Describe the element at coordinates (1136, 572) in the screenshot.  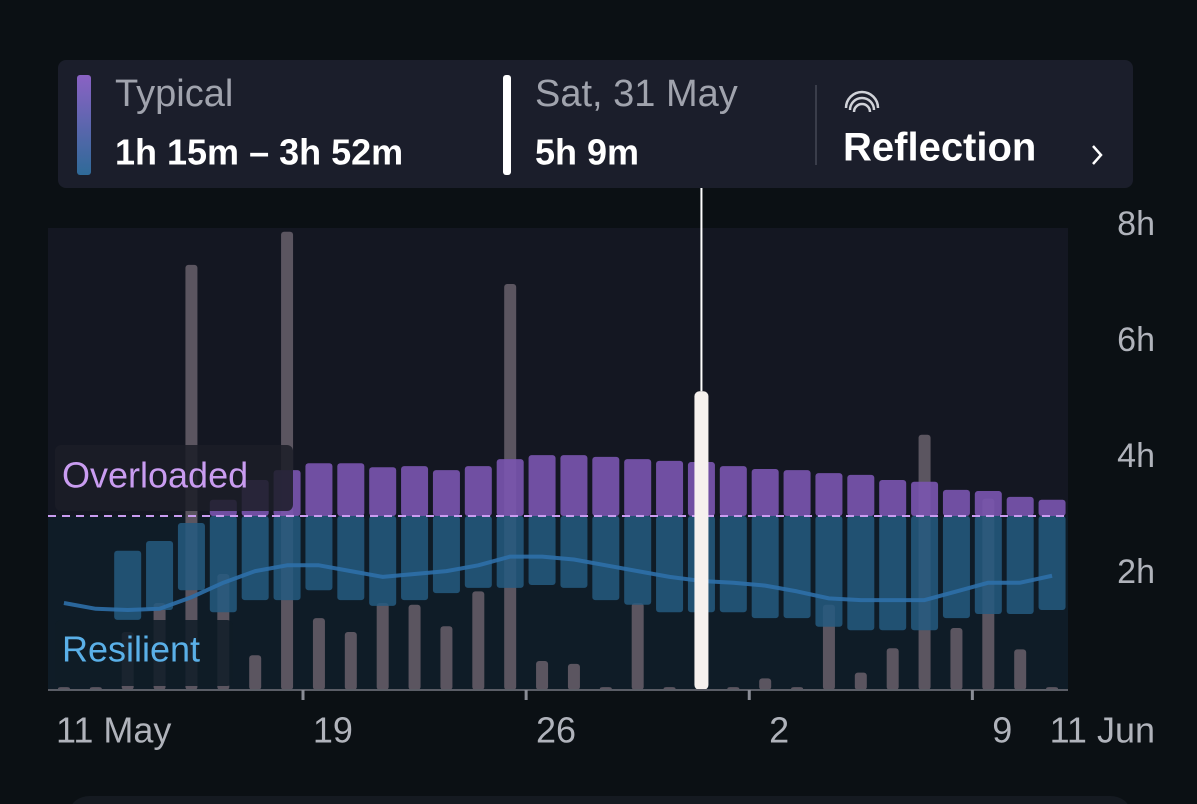
I see `y-tick-label: 2h` at that location.